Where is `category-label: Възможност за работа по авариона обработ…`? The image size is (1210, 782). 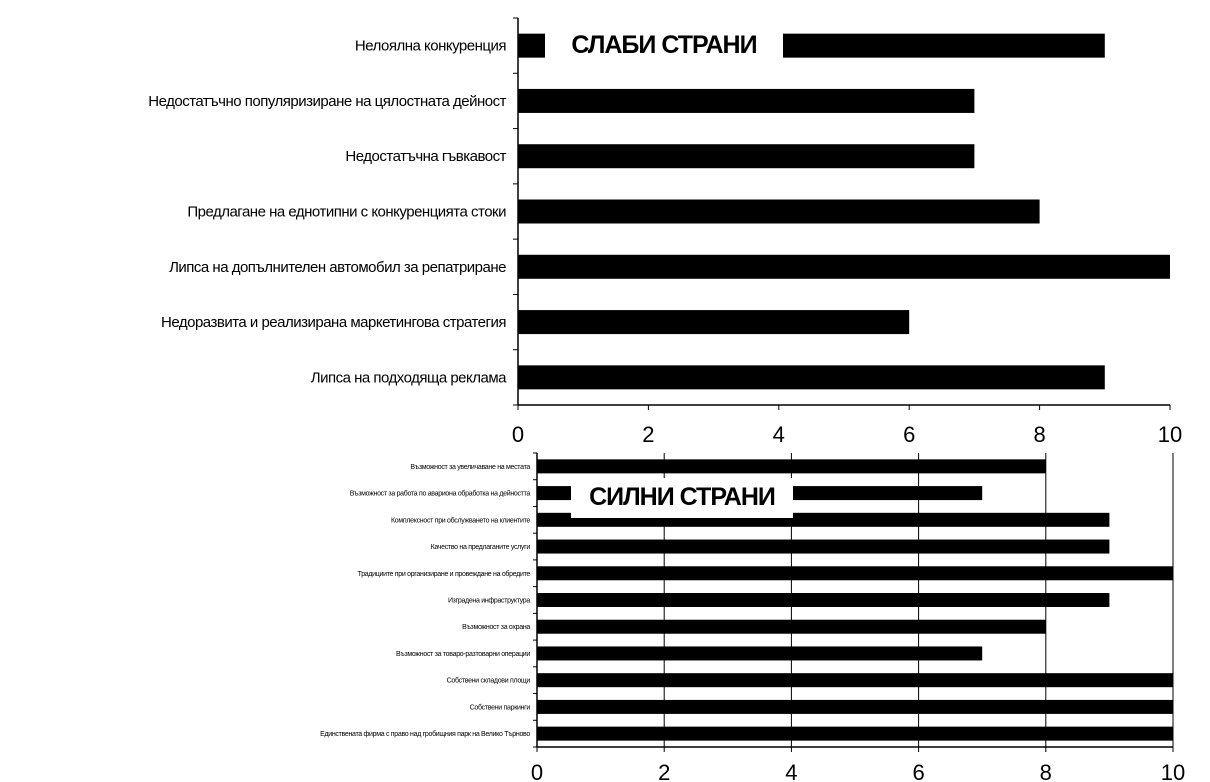
category-label: Възможност за работа по авариона обработ… is located at coordinates (440, 494).